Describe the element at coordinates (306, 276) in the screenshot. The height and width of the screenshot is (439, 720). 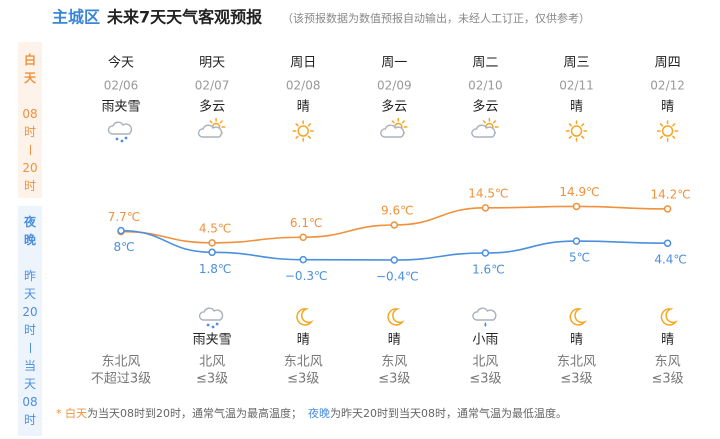
I see `temp-label: −0.3℃` at that location.